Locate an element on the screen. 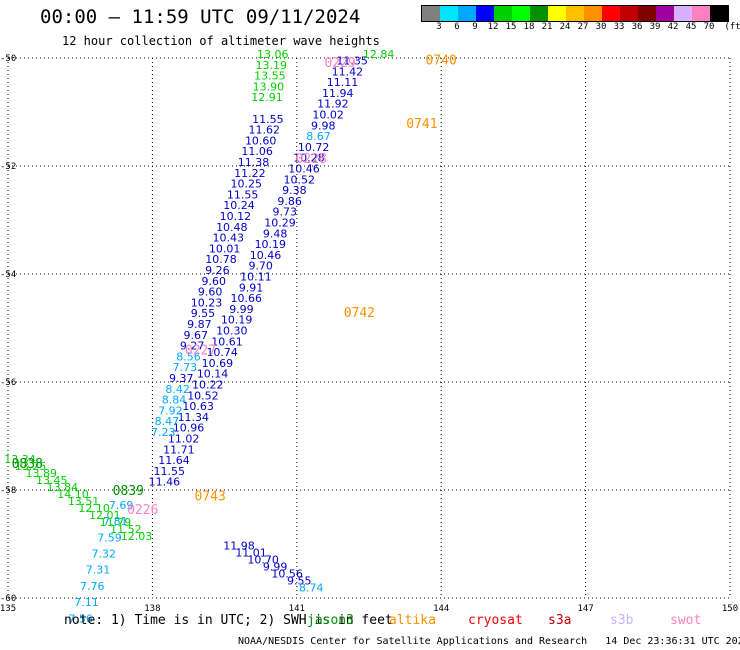  pass-id-label: 0227 is located at coordinates (200, 351).